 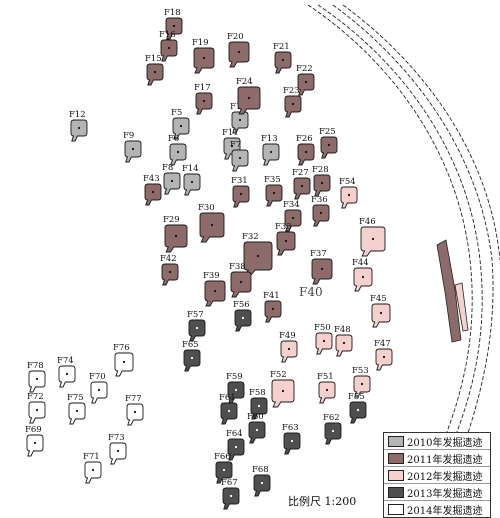 What do you see at coordinates (97, 377) in the screenshot?
I see `feature-label: F70` at bounding box center [97, 377].